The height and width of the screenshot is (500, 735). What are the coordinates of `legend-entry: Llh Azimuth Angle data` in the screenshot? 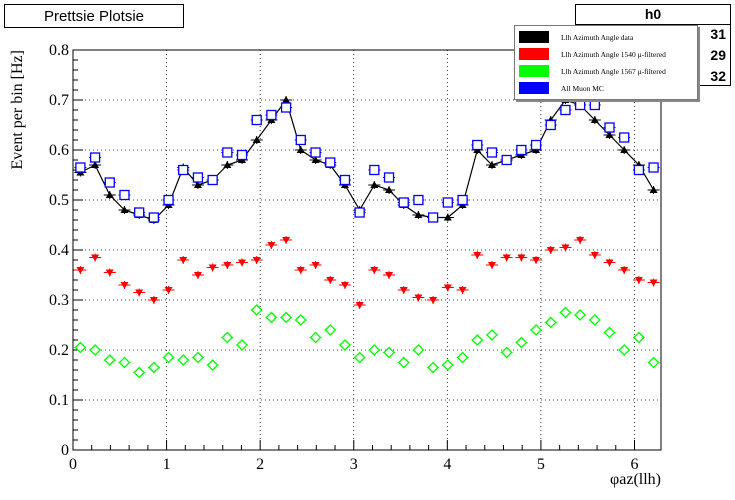 It's located at (576, 37).